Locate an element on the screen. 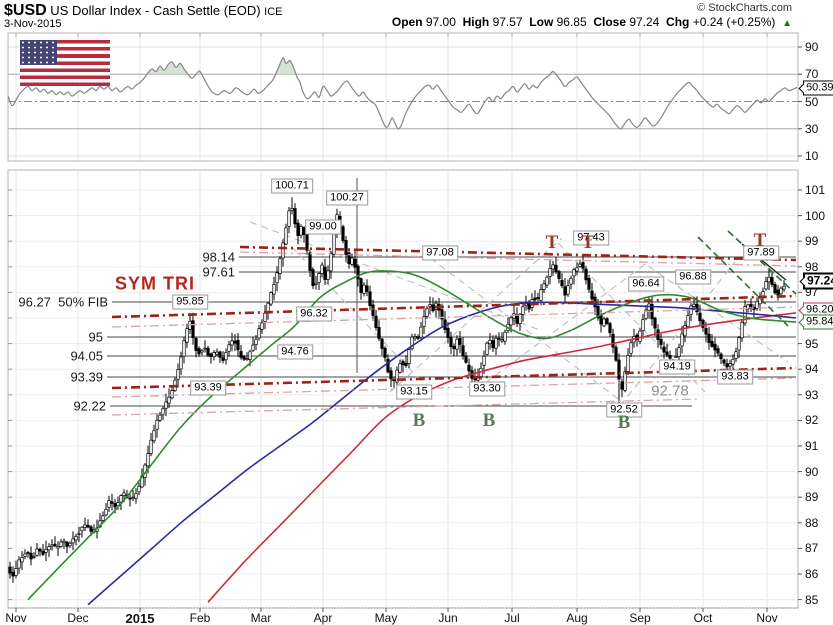 The height and width of the screenshot is (625, 833). change-up-arrow-icon: ▲ is located at coordinates (787, 23).